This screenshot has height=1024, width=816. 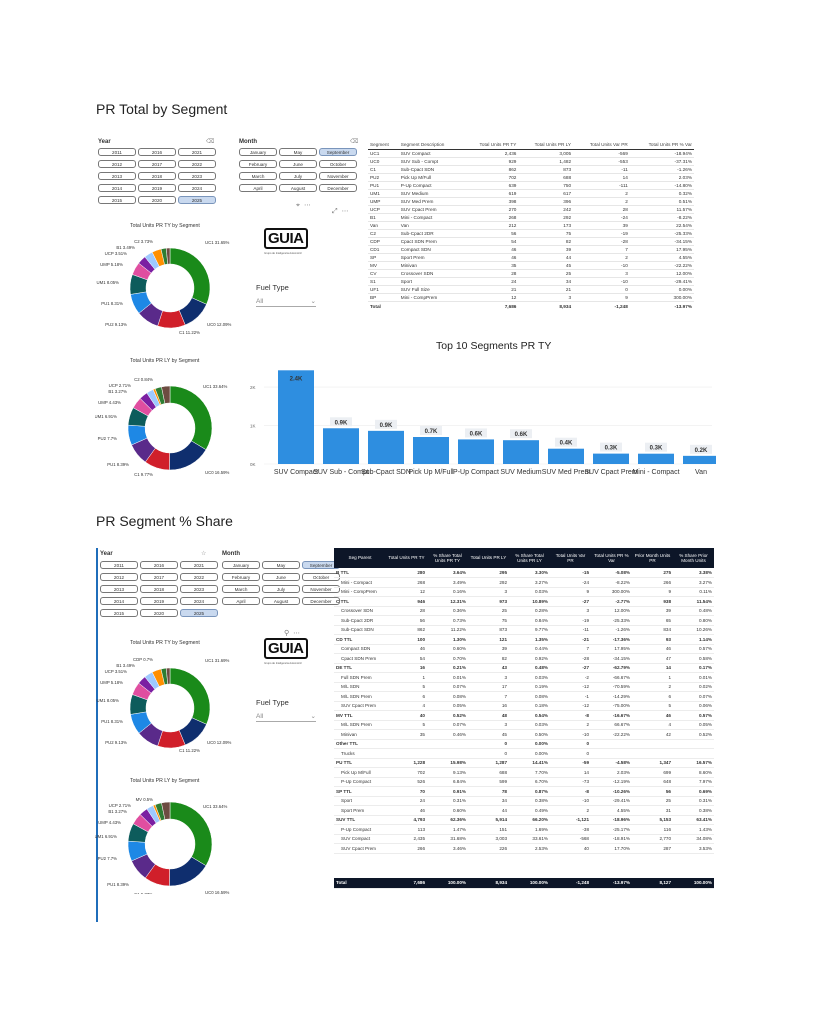 What do you see at coordinates (338, 164) in the screenshot?
I see `month-option: October` at bounding box center [338, 164].